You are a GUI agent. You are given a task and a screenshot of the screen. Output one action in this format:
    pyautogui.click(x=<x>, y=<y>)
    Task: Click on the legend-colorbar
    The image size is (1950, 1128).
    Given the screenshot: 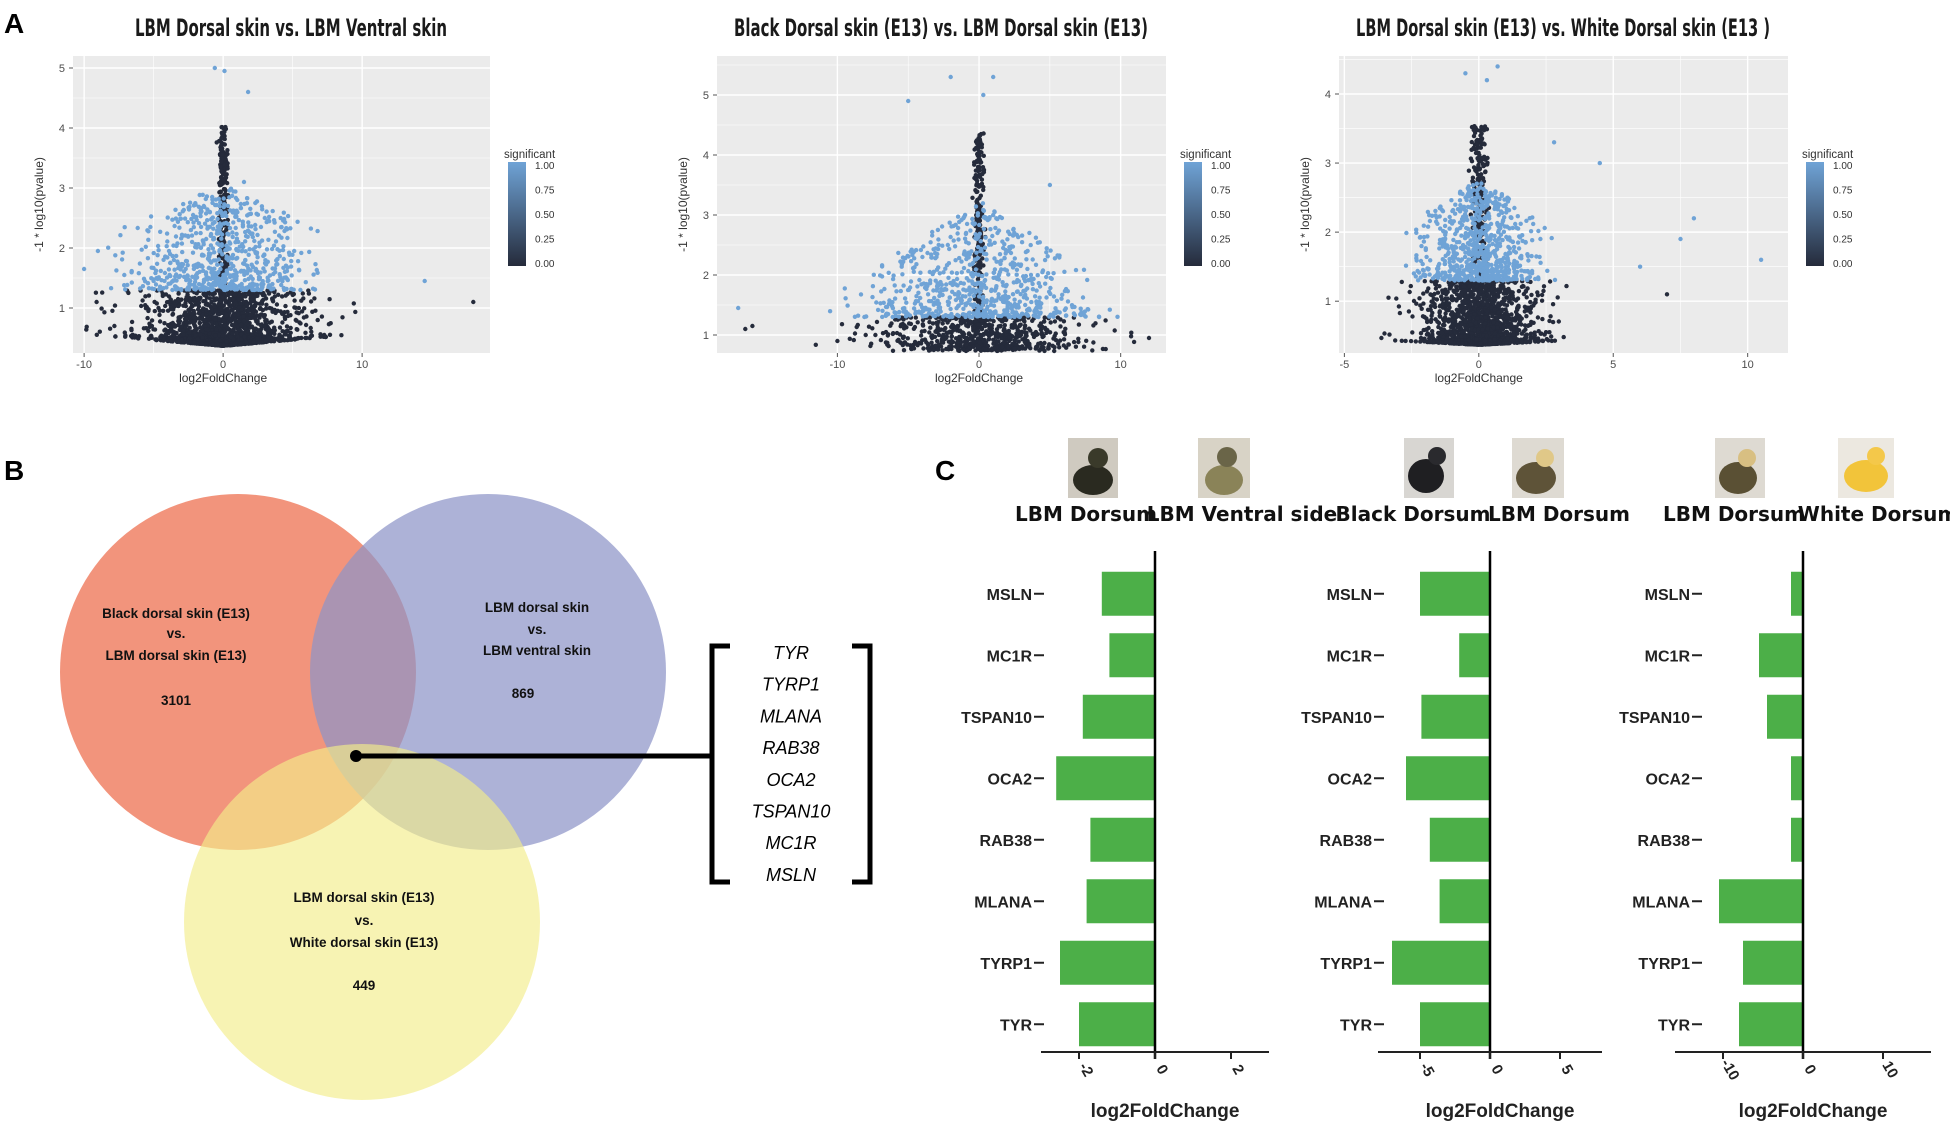 What is the action you would take?
    pyautogui.click(x=1193, y=214)
    